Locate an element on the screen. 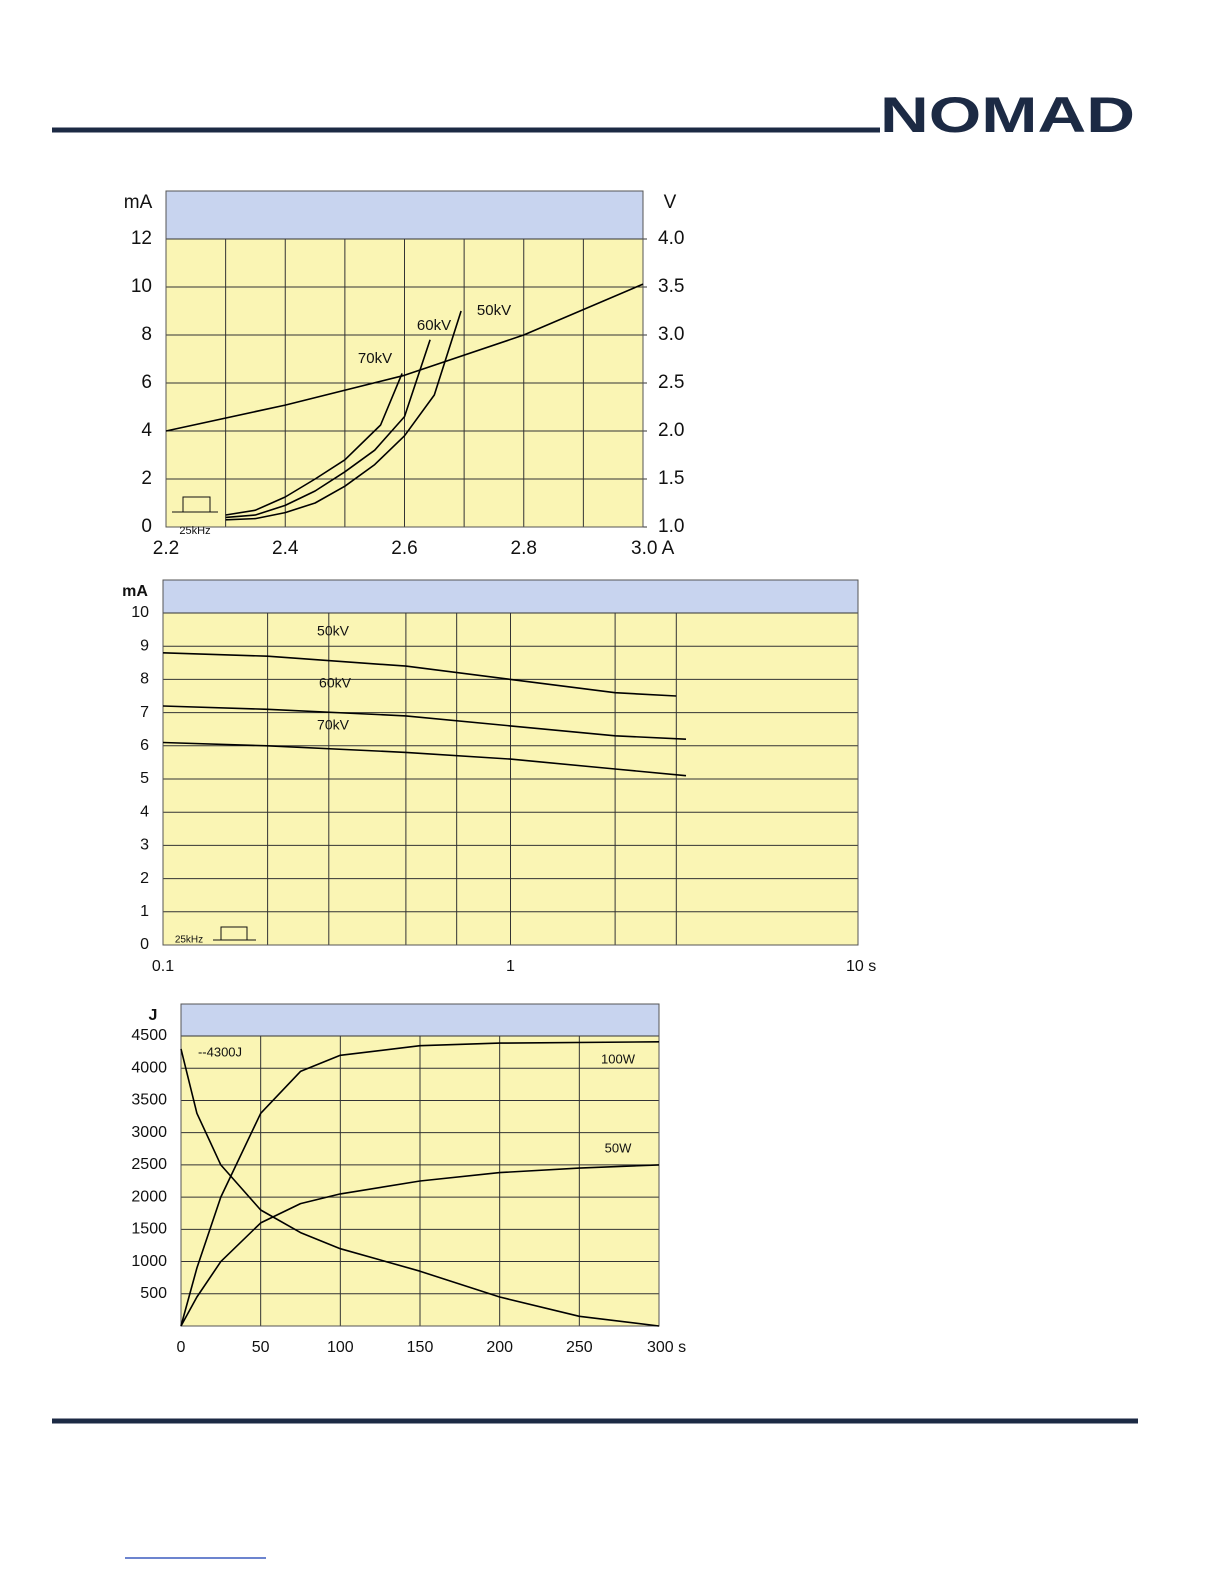 This screenshot has width=1224, height=1584. y2-tick-label: 1.5 is located at coordinates (671, 478).